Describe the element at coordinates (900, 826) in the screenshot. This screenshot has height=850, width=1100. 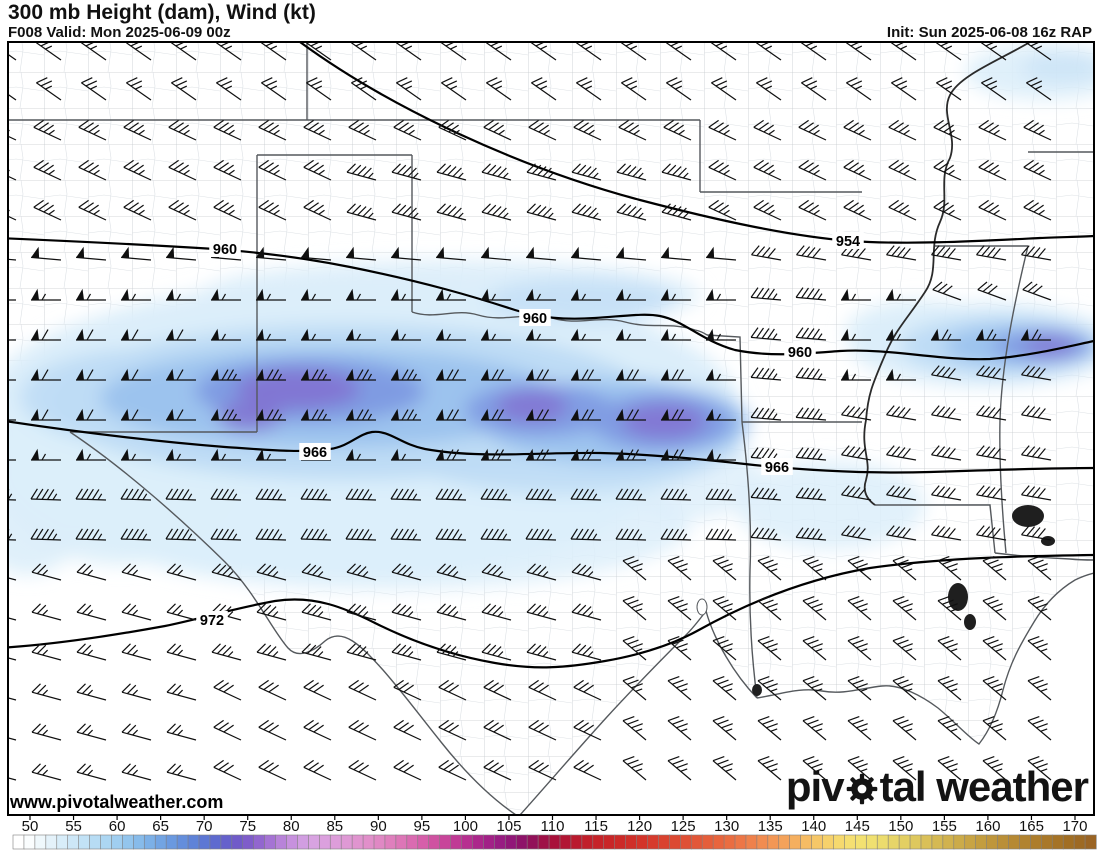
I see `colorbar-tick-label: 150` at that location.